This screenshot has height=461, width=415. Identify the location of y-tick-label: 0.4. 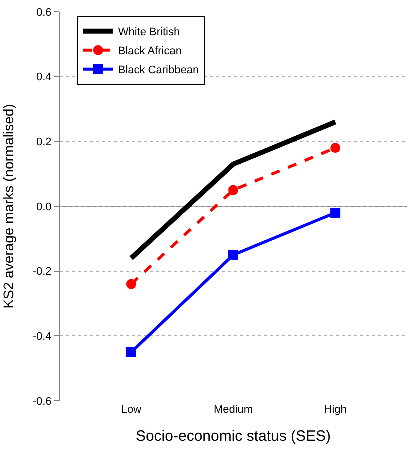
(44, 78).